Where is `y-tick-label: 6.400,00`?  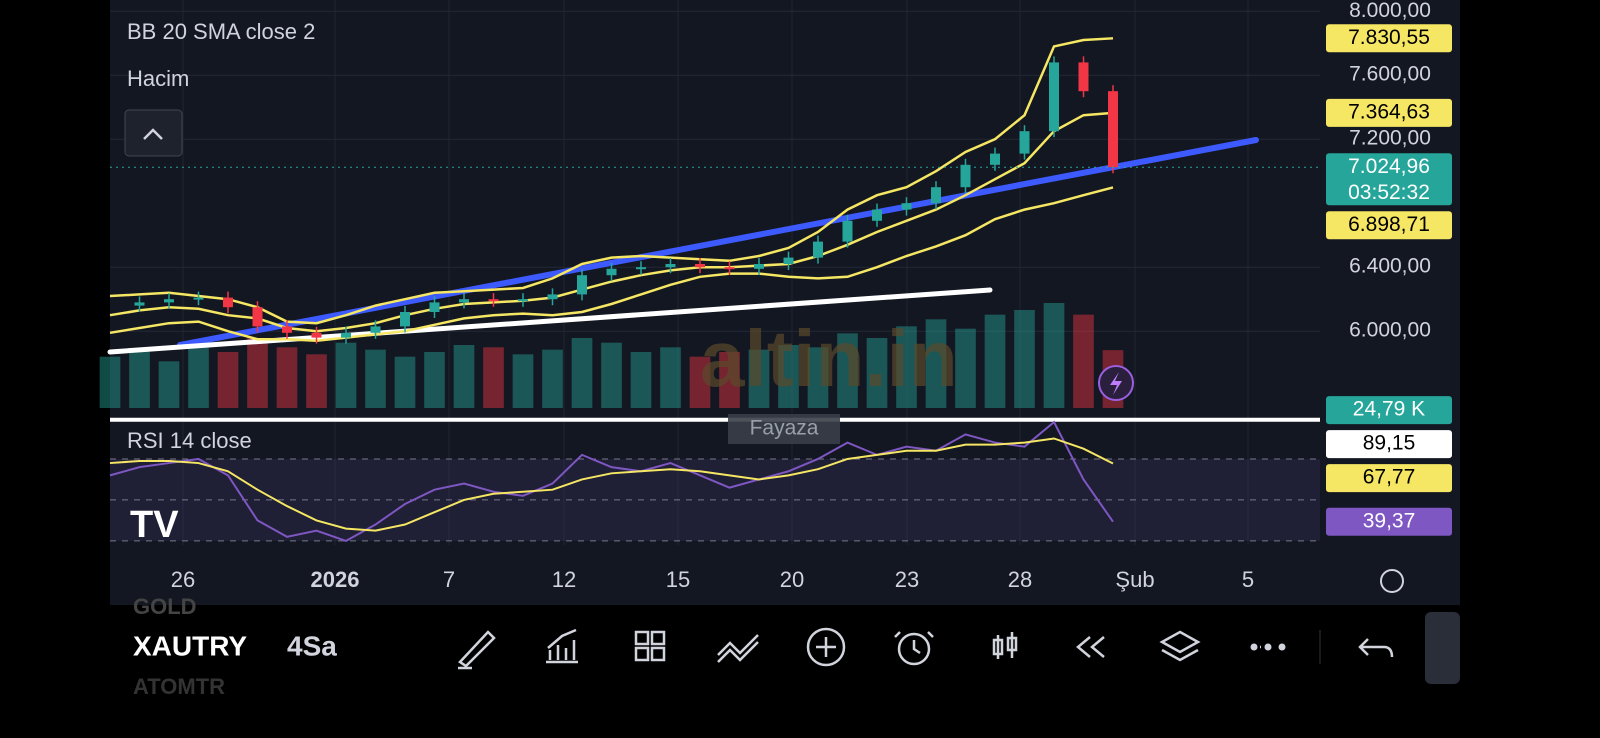 y-tick-label: 6.400,00 is located at coordinates (1390, 266).